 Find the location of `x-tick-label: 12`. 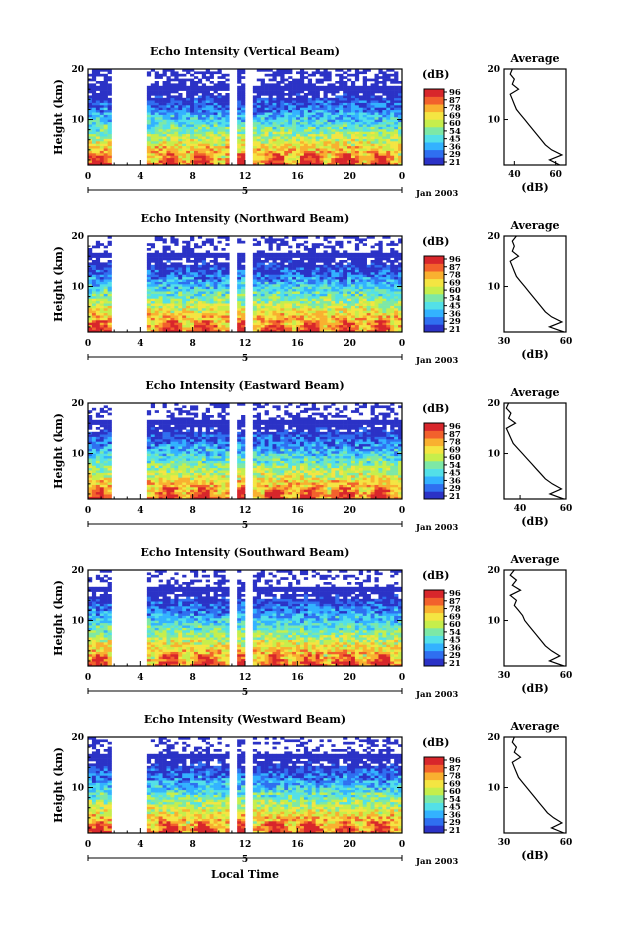

x-tick-label: 12 is located at coordinates (245, 344).